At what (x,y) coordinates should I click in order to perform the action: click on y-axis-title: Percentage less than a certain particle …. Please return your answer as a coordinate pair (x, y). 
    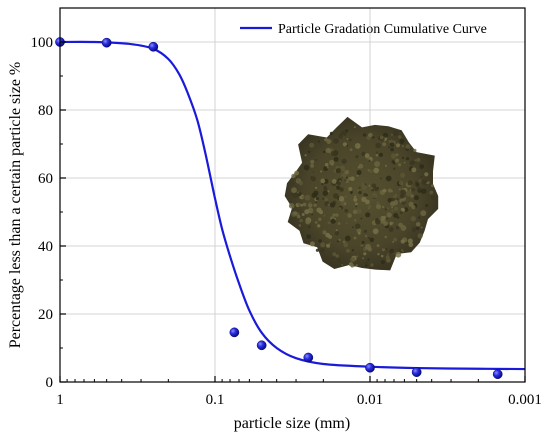
    Looking at the image, I should click on (15, 205).